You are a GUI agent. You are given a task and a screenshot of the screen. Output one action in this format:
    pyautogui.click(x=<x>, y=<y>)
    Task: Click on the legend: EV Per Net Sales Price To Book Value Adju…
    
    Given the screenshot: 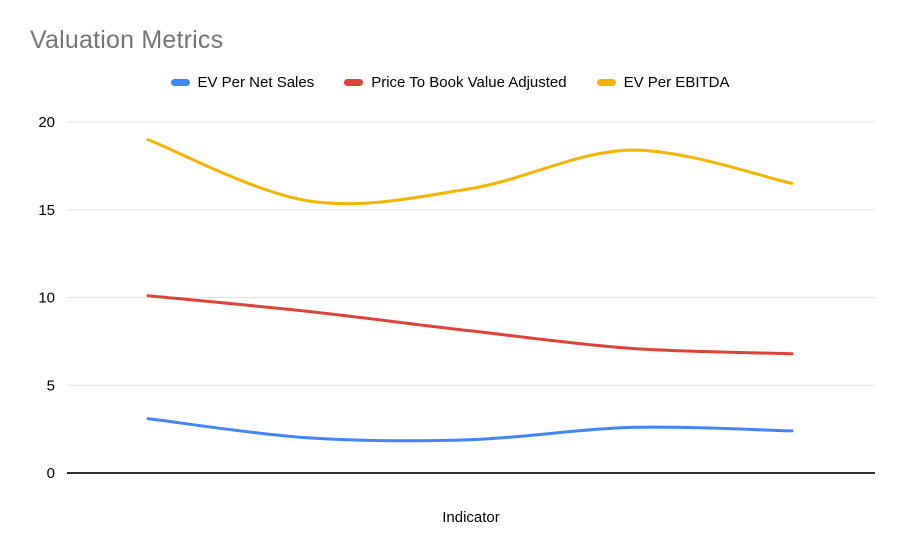 What is the action you would take?
    pyautogui.click(x=450, y=82)
    